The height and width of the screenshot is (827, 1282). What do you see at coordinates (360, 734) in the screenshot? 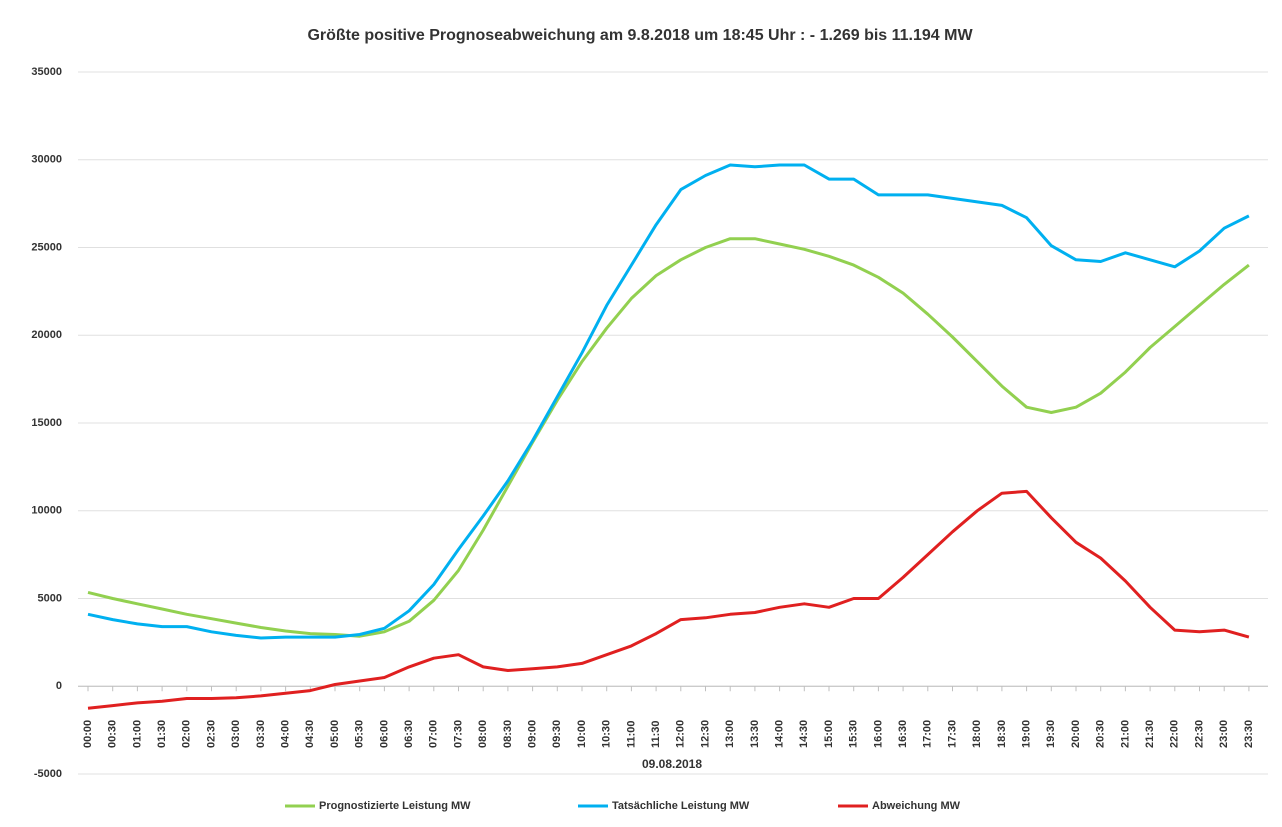
I see `x-tick-label: 05:30` at bounding box center [360, 734].